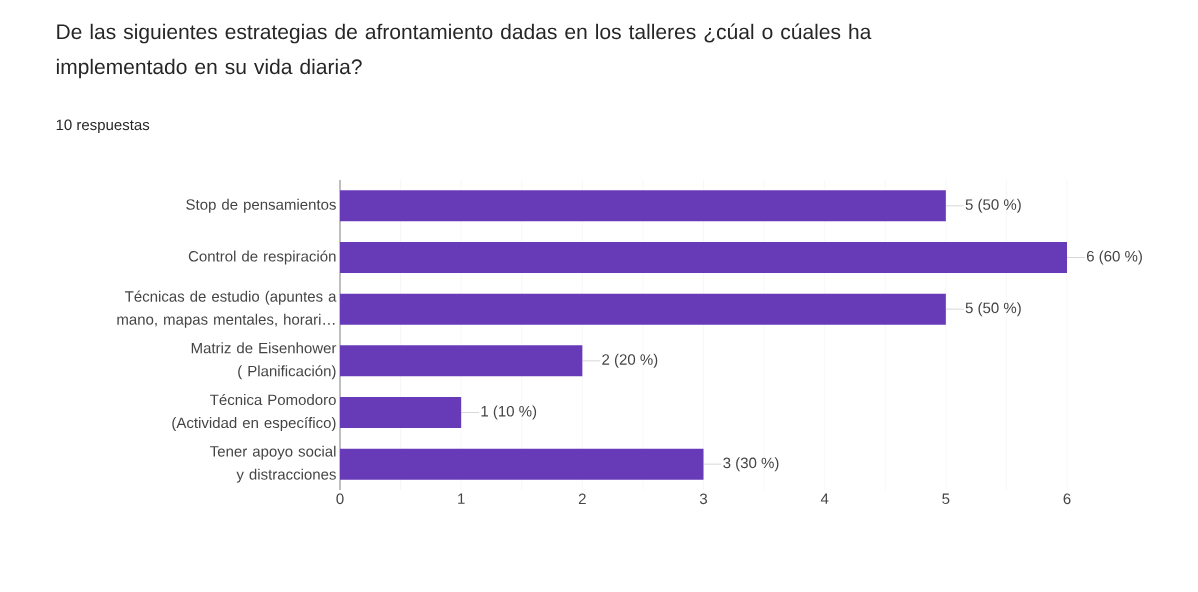 This screenshot has width=1198, height=592. What do you see at coordinates (509, 412) in the screenshot?
I see `data-label: 1 (10 %)` at bounding box center [509, 412].